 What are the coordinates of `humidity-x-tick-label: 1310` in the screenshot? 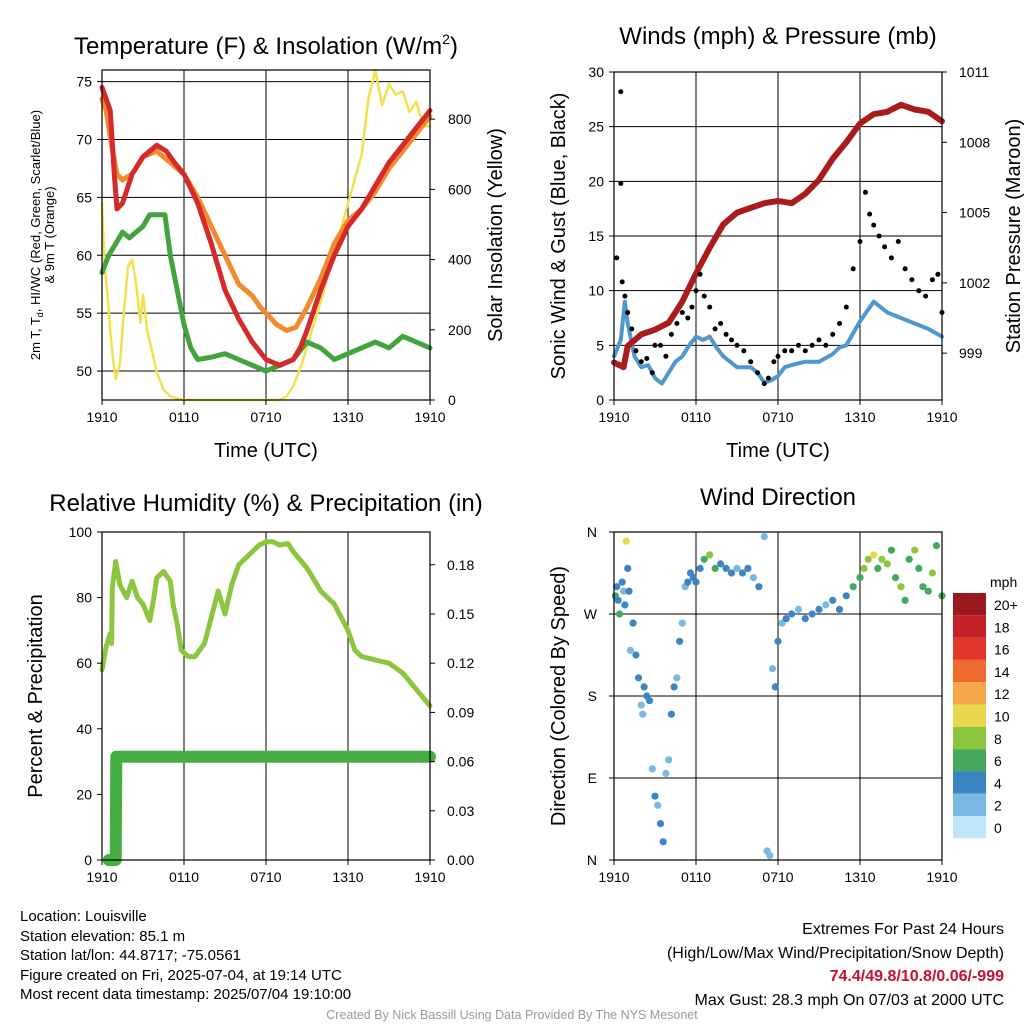 It's located at (347, 877).